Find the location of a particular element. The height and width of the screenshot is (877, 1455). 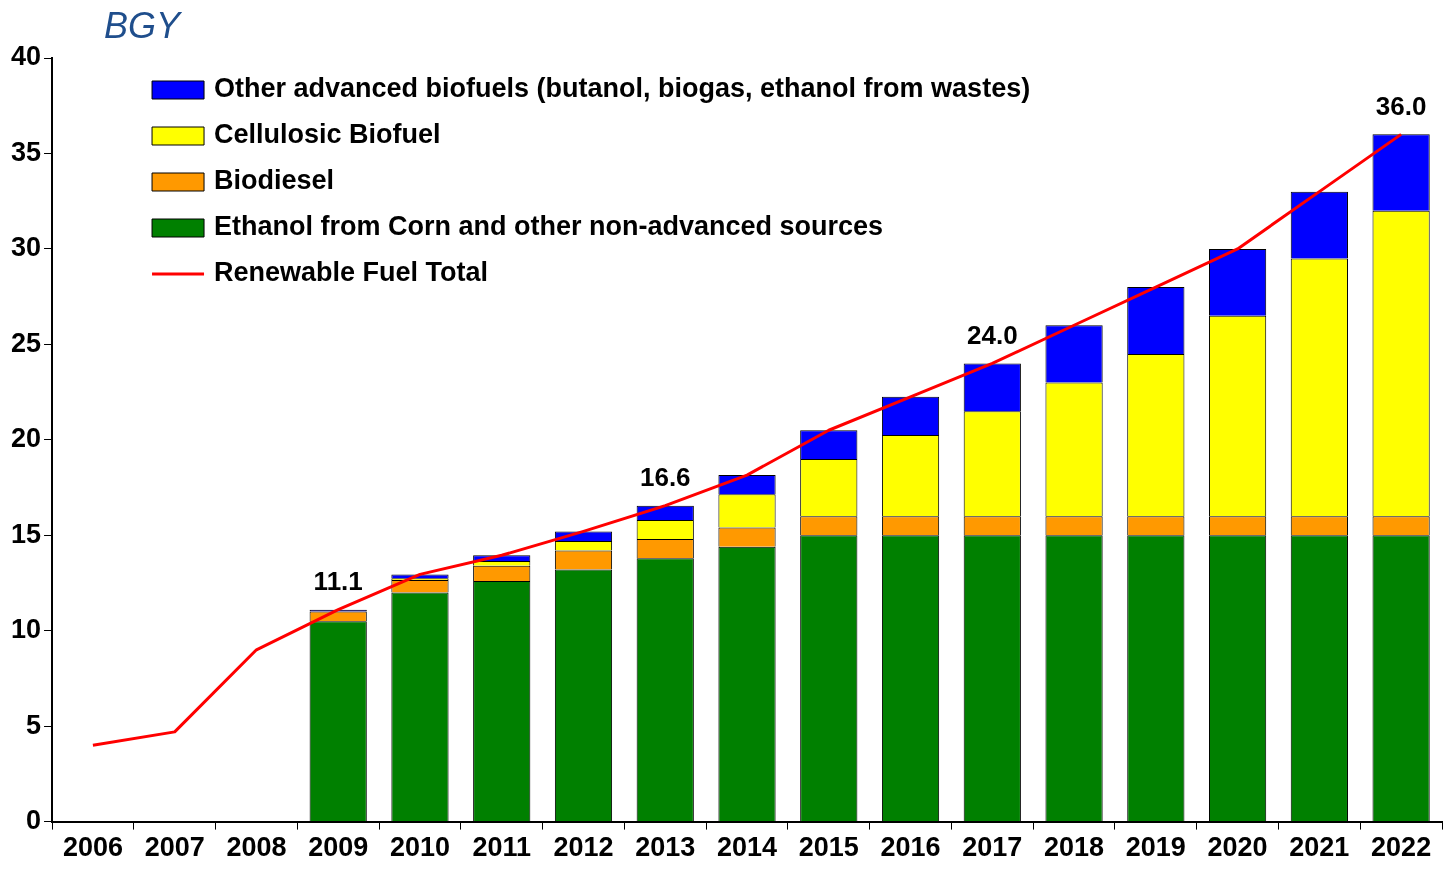

x-tick-label: 2015 is located at coordinates (828, 847).